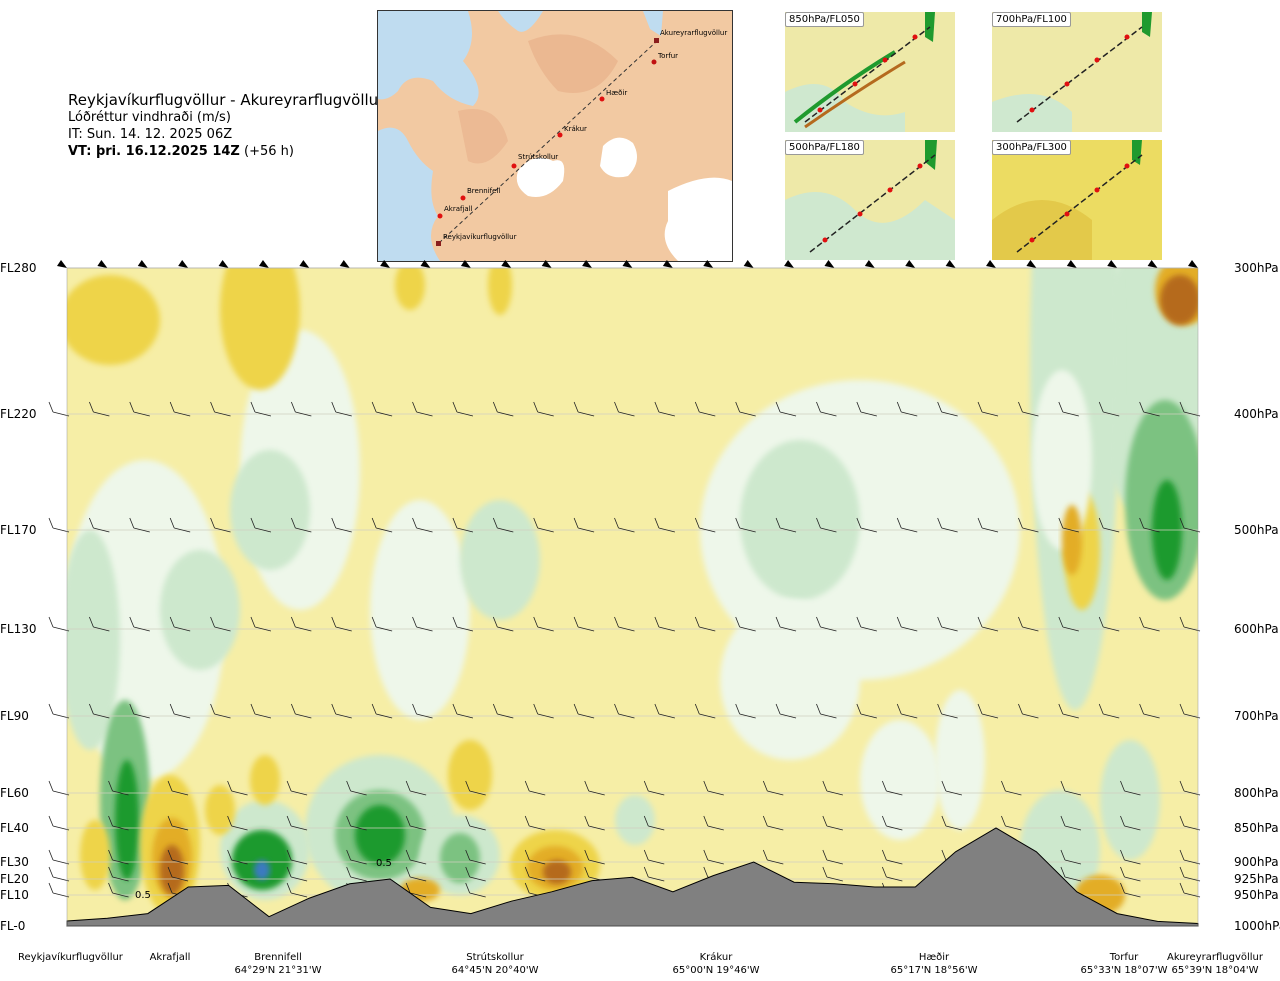 The height and width of the screenshot is (981, 1280). Describe the element at coordinates (263, 879) in the screenshot. I see `contour-labels: 0.5 0.5` at that location.